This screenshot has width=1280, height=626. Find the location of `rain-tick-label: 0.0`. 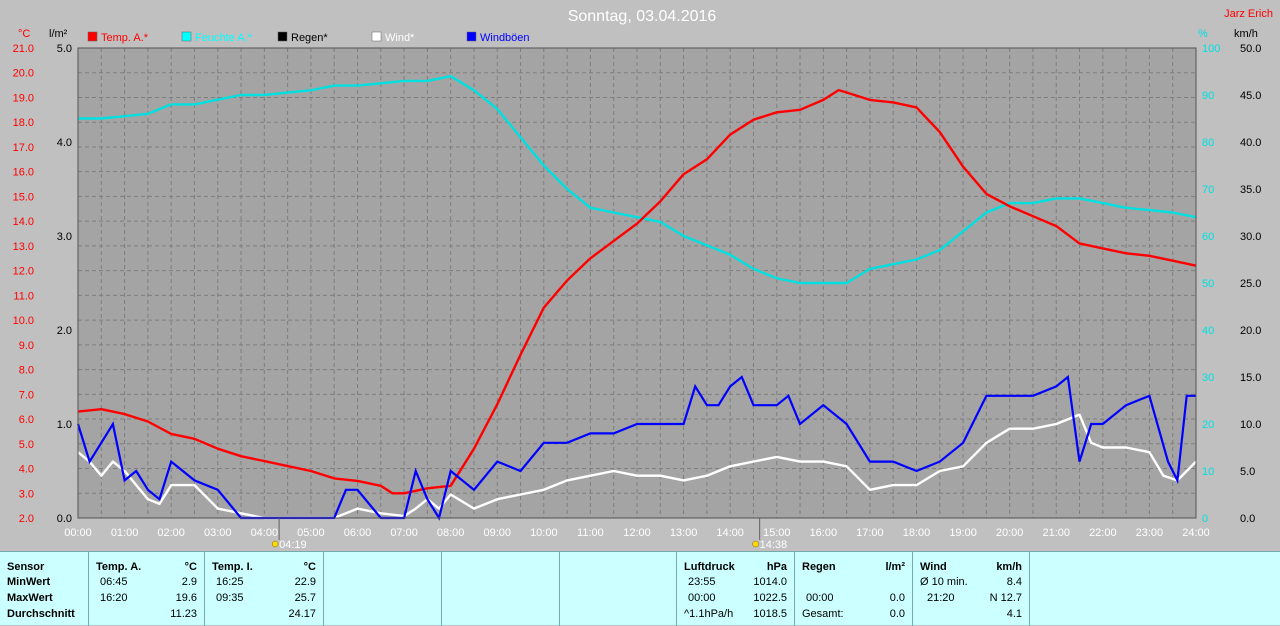

rain-tick-label: 0.0 is located at coordinates (64, 519).